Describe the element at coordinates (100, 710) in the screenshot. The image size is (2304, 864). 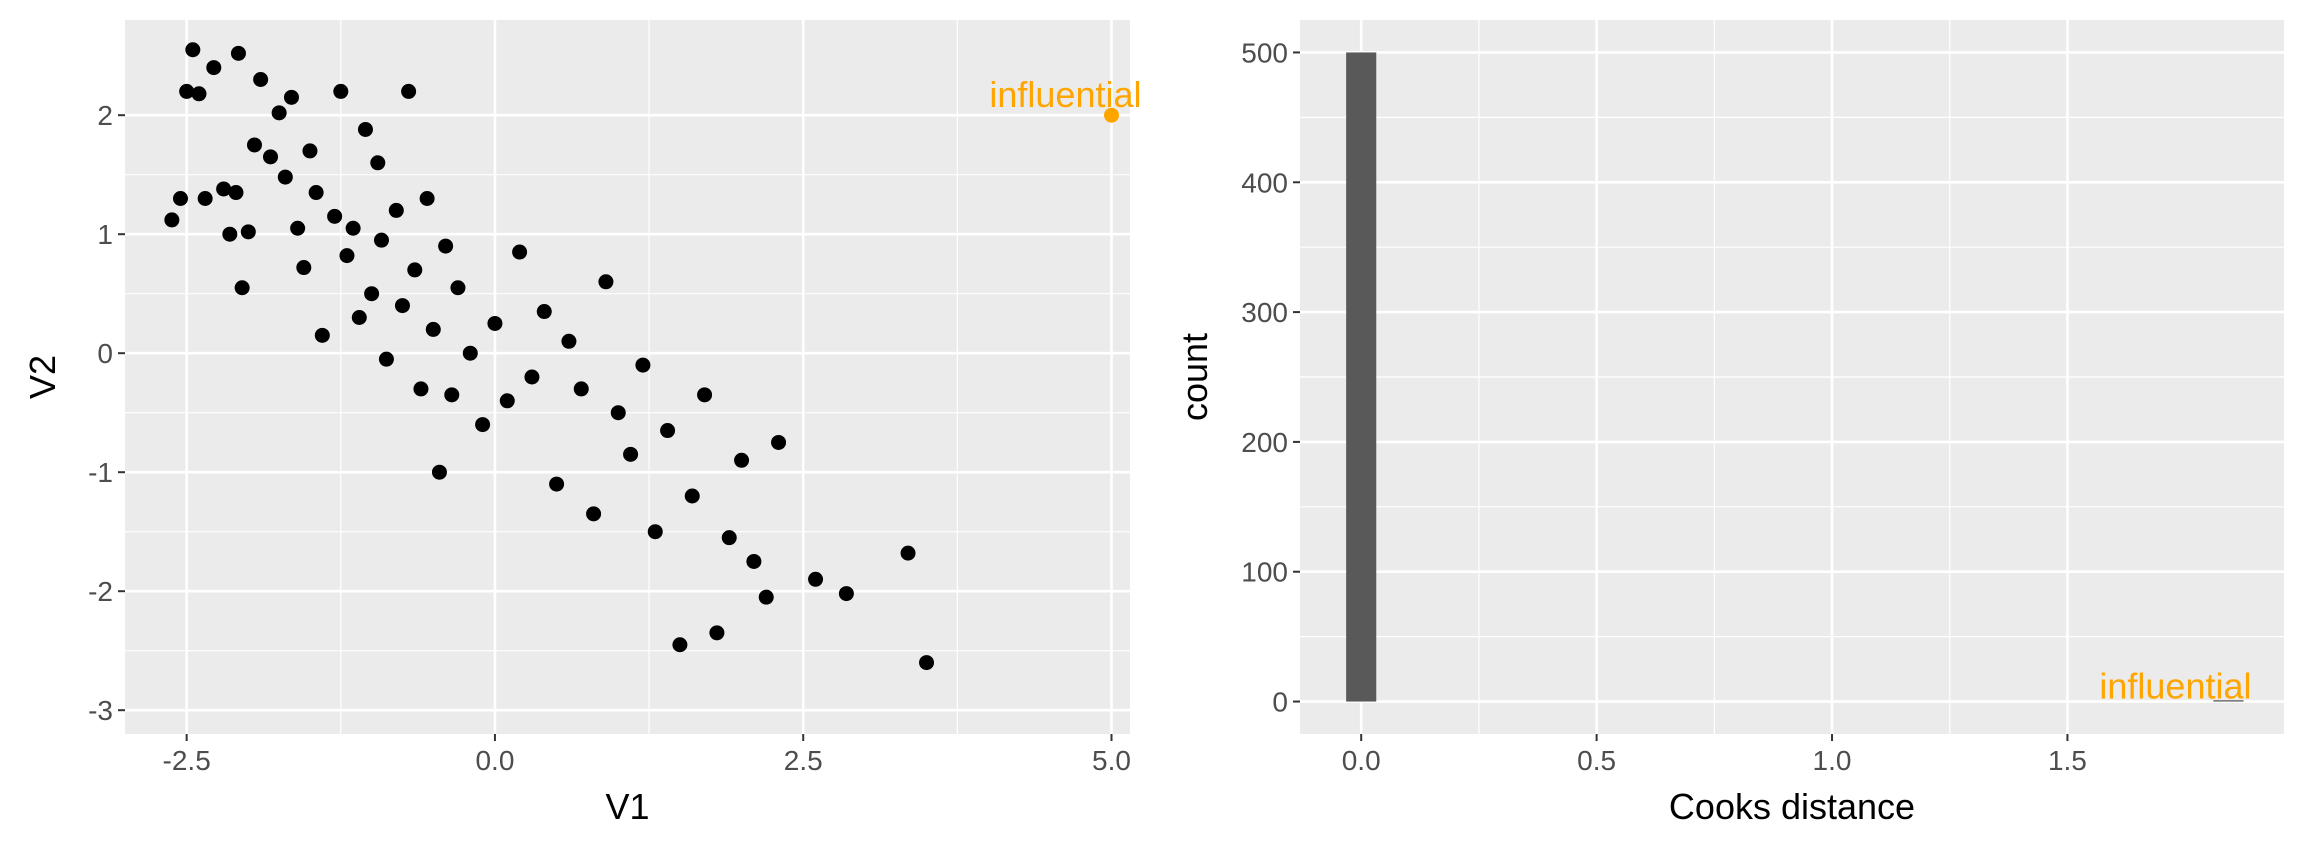
I see `y-tick-label: -3` at that location.